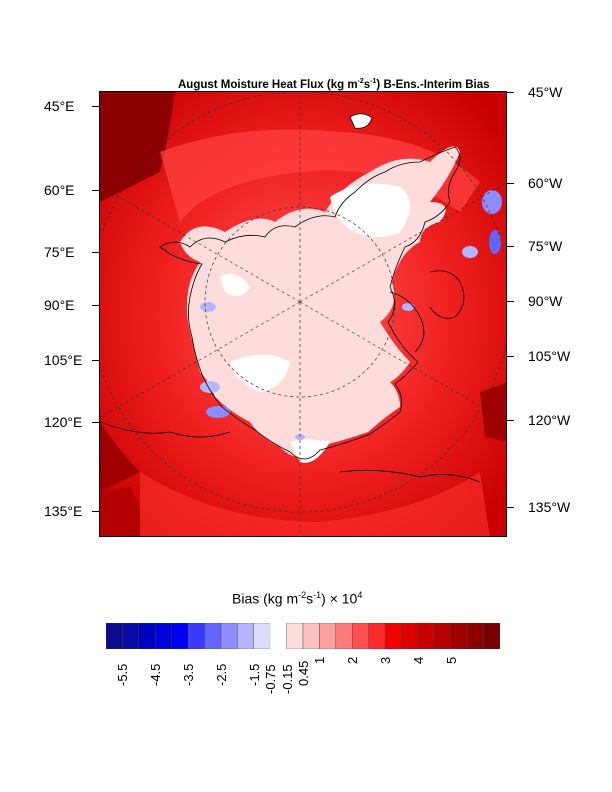  Describe the element at coordinates (63, 360) in the screenshot. I see `longitude-label-left: 105°E` at that location.